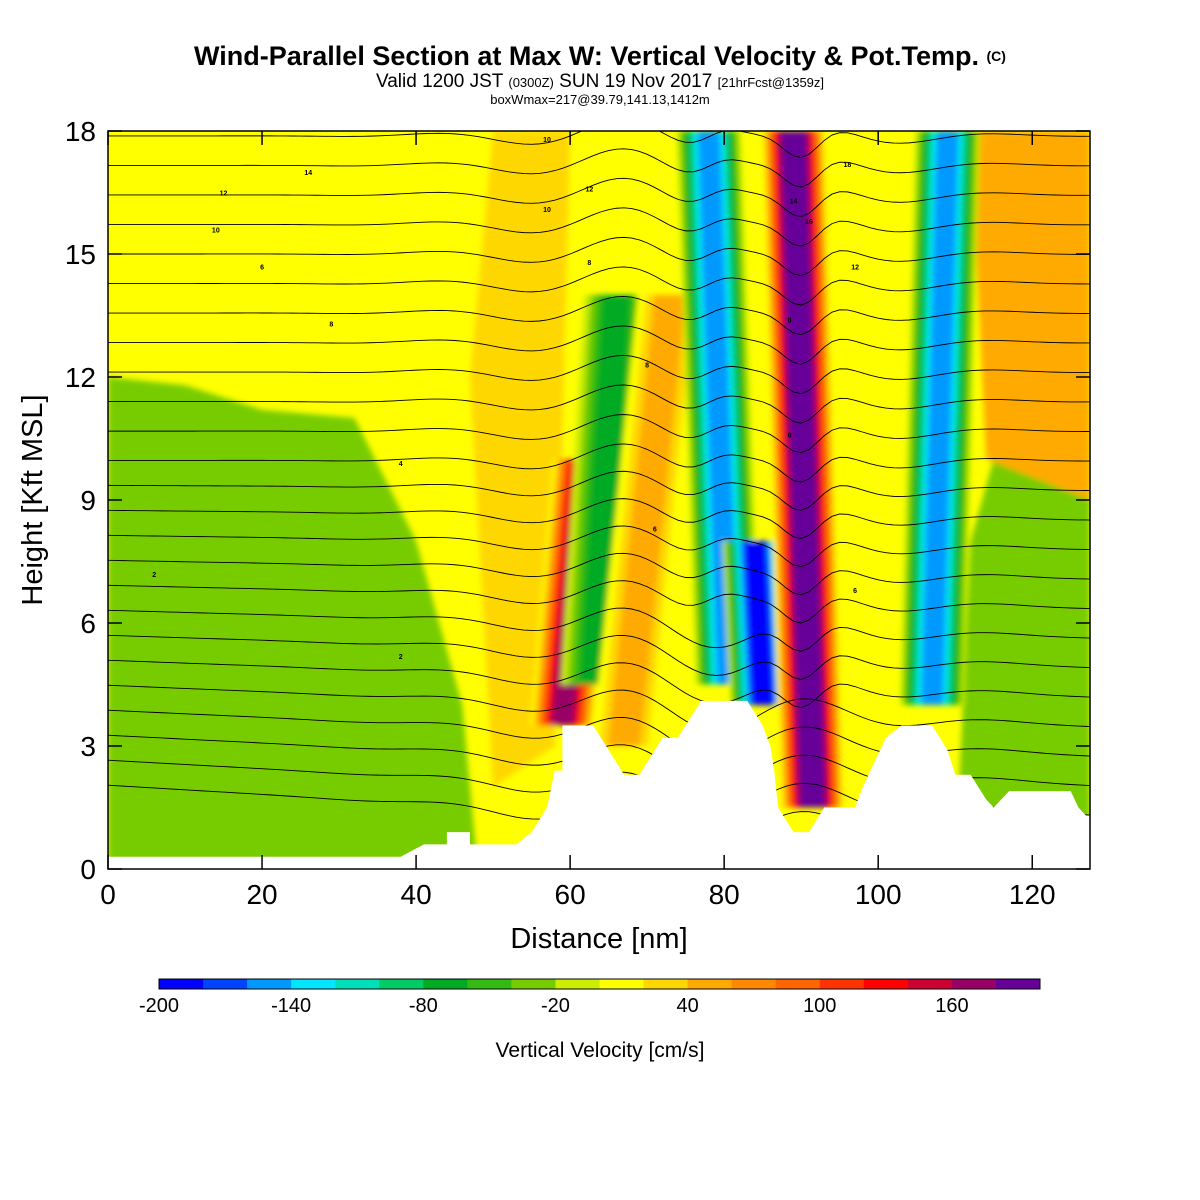  I want to click on y-tick-label: 0, so click(88, 869).